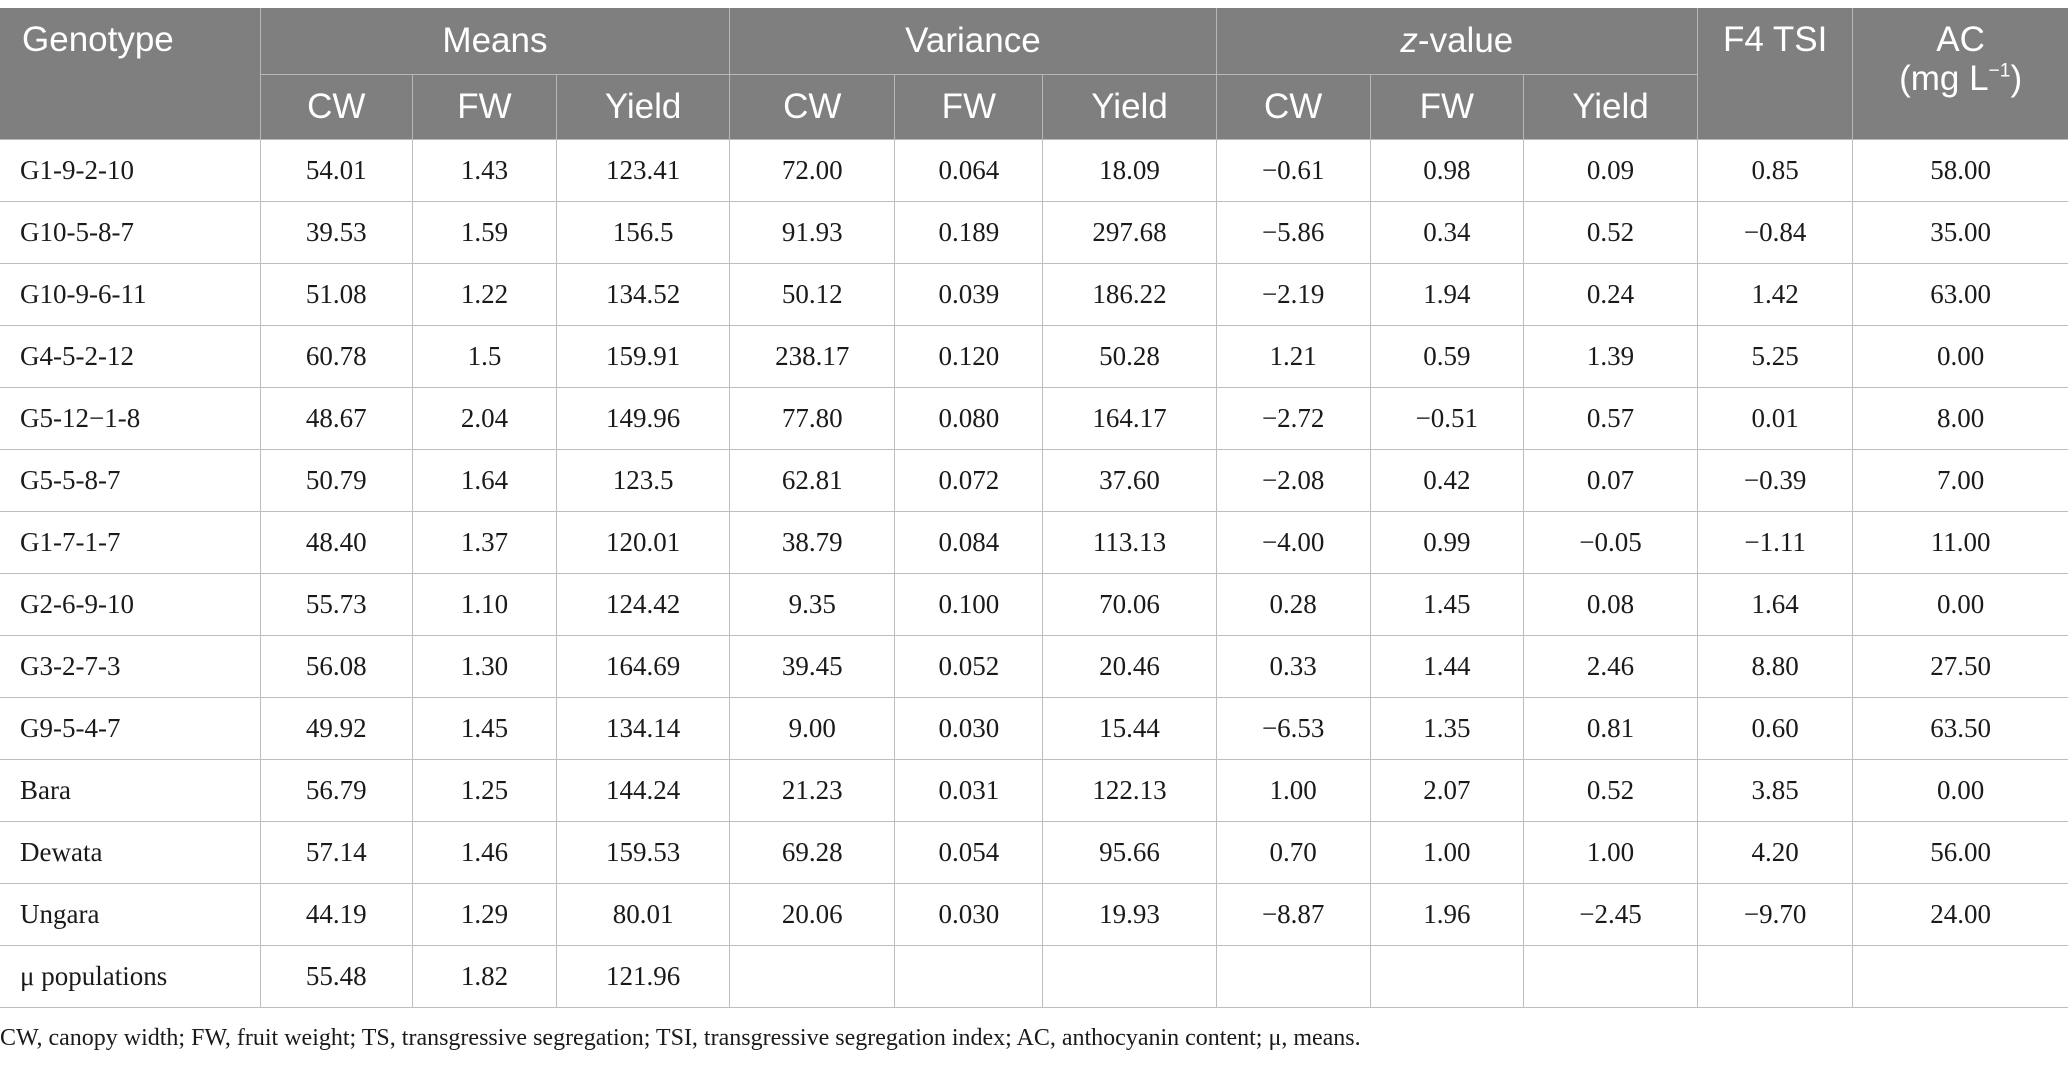  Describe the element at coordinates (484, 852) in the screenshot. I see `cell-means-fw: 1.46` at that location.